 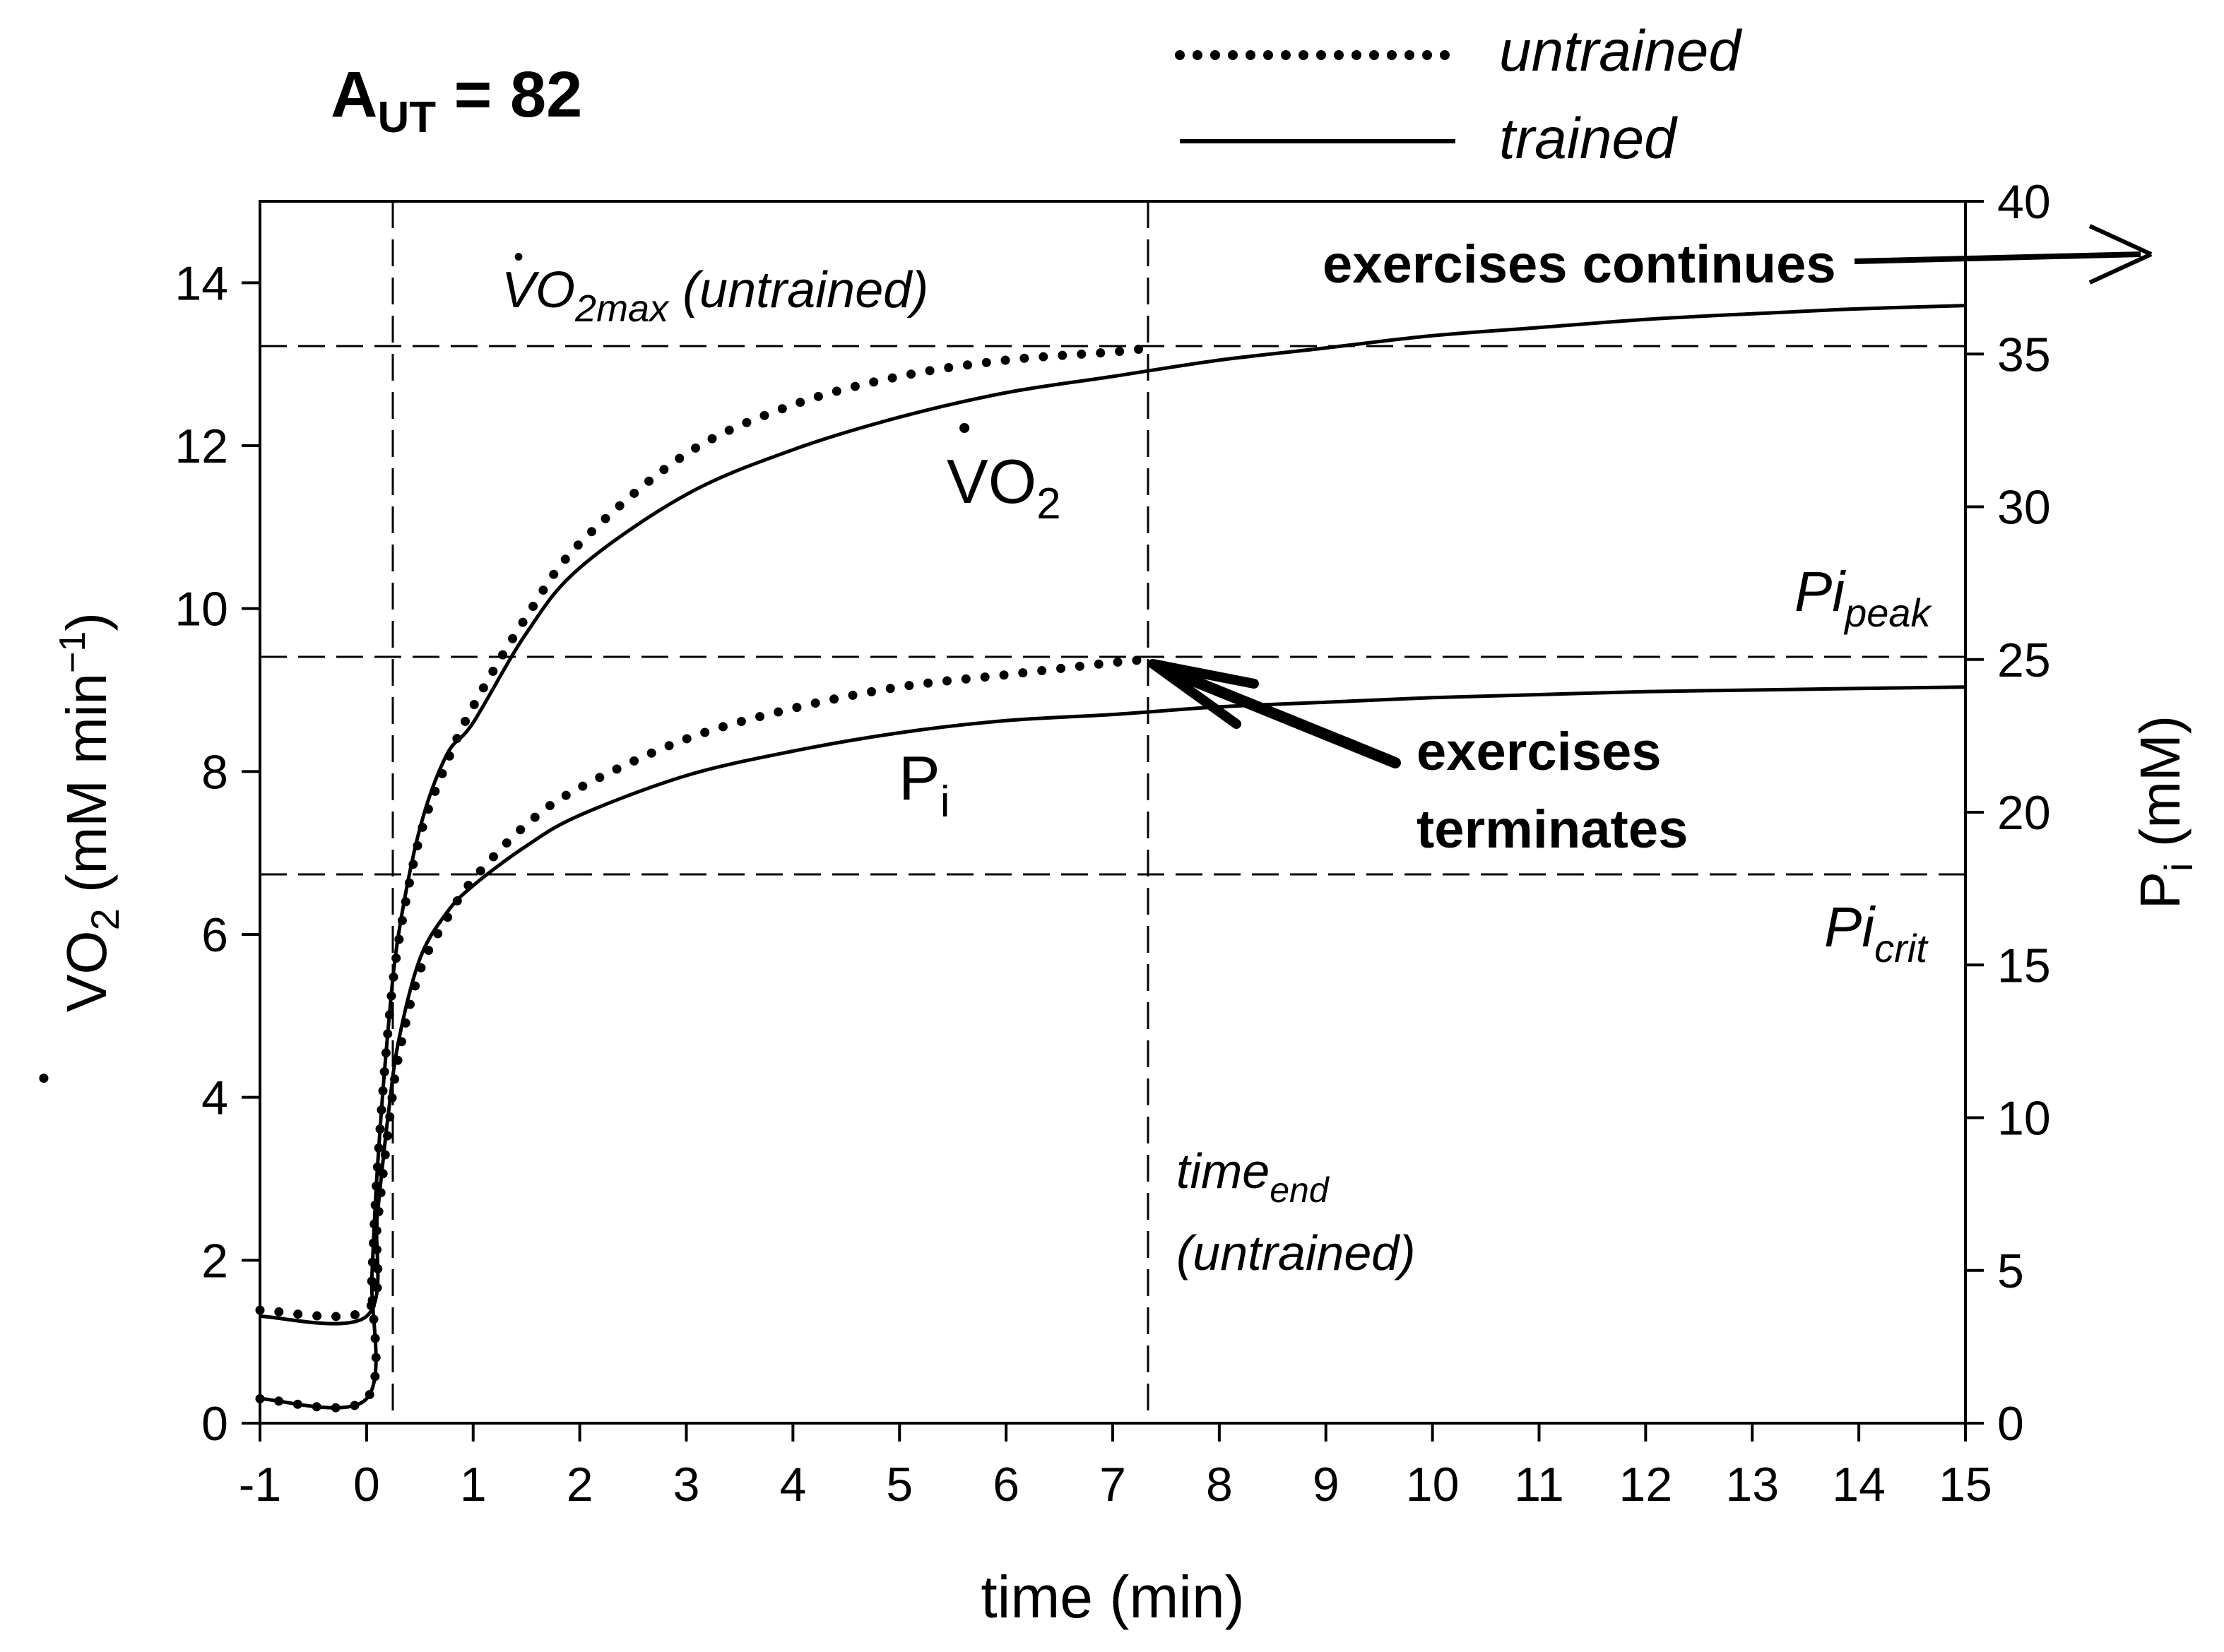 What do you see at coordinates (1274, 713) in the screenshot?
I see `arrow-terminates` at bounding box center [1274, 713].